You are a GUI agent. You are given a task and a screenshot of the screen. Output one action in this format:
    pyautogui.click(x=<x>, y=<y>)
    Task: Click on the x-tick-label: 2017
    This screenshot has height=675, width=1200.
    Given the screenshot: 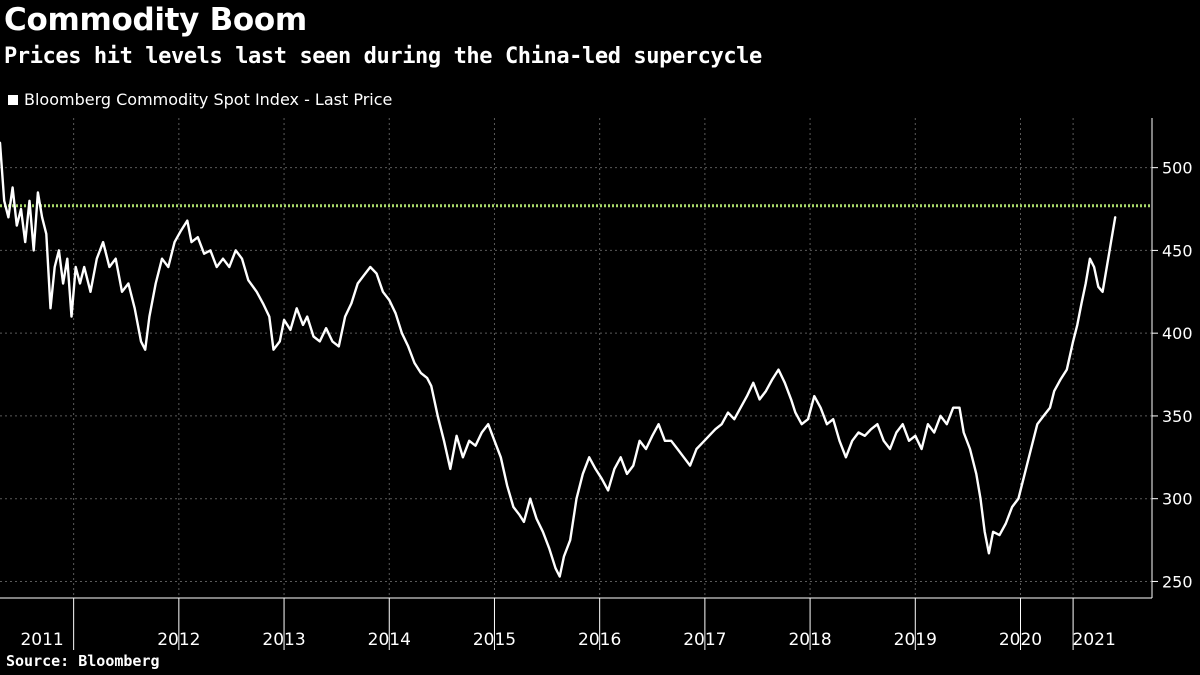 What is the action you would take?
    pyautogui.click(x=704, y=640)
    